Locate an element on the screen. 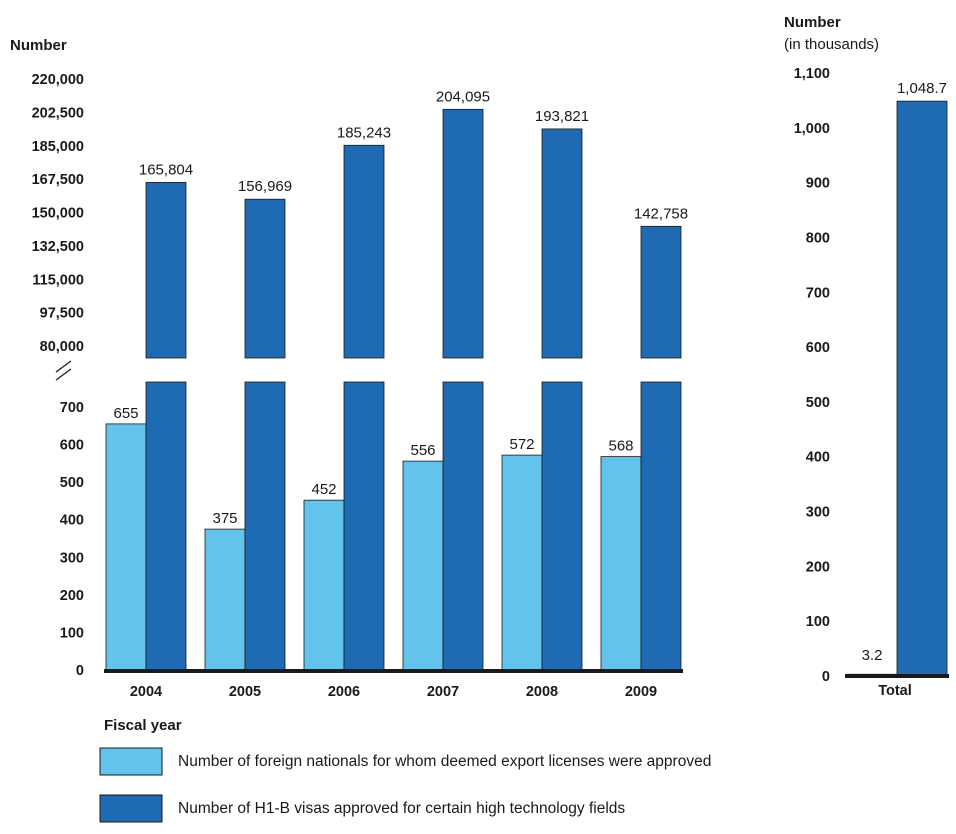 The image size is (956, 834). y-tick-label-lower: 400 is located at coordinates (72, 521).